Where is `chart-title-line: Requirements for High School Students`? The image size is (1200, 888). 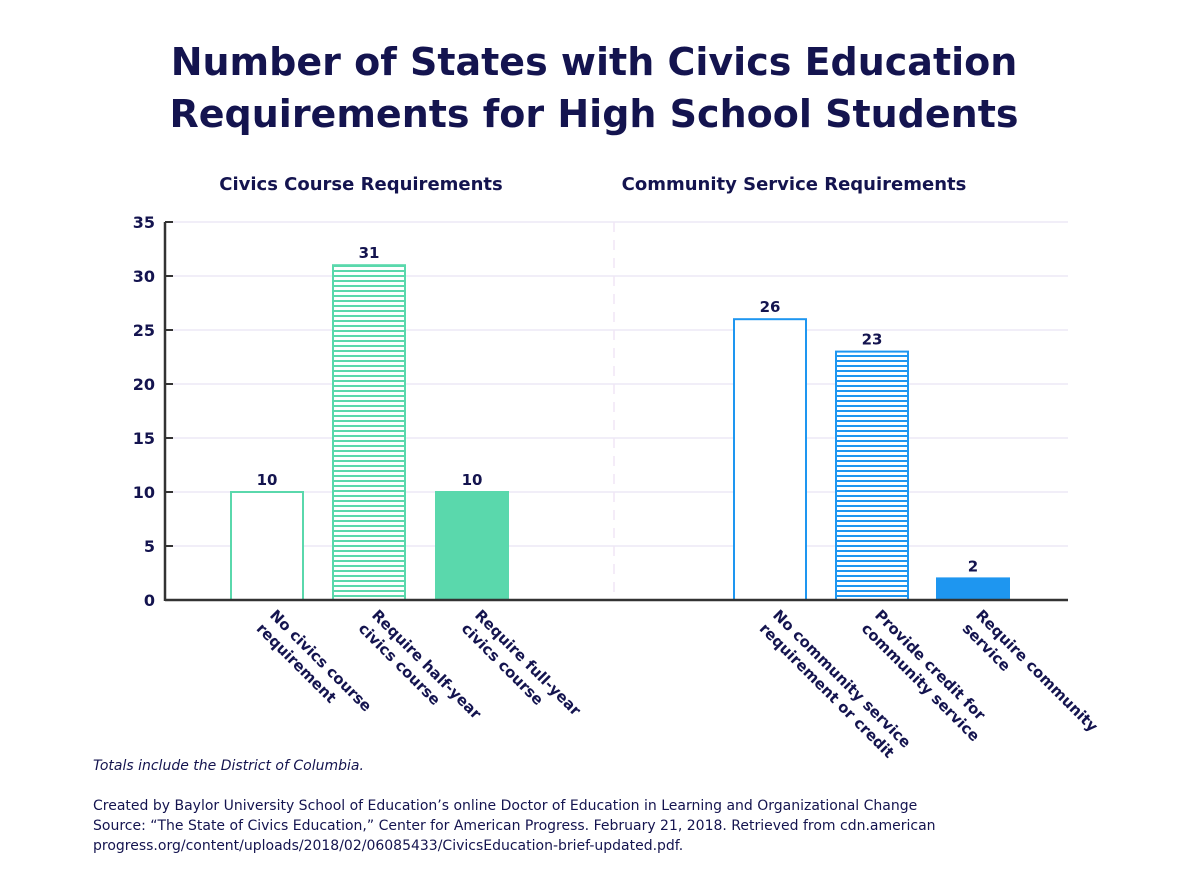 chart-title-line: Requirements for High School Students is located at coordinates (594, 114).